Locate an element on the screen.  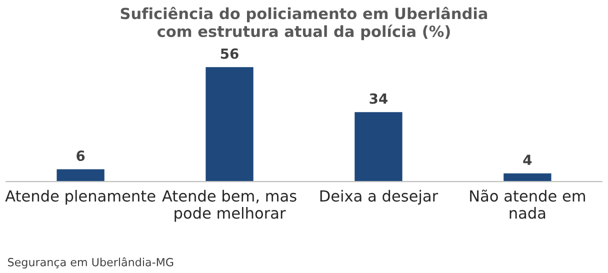
x-tick-label: Não atende em nada is located at coordinates (527, 204).